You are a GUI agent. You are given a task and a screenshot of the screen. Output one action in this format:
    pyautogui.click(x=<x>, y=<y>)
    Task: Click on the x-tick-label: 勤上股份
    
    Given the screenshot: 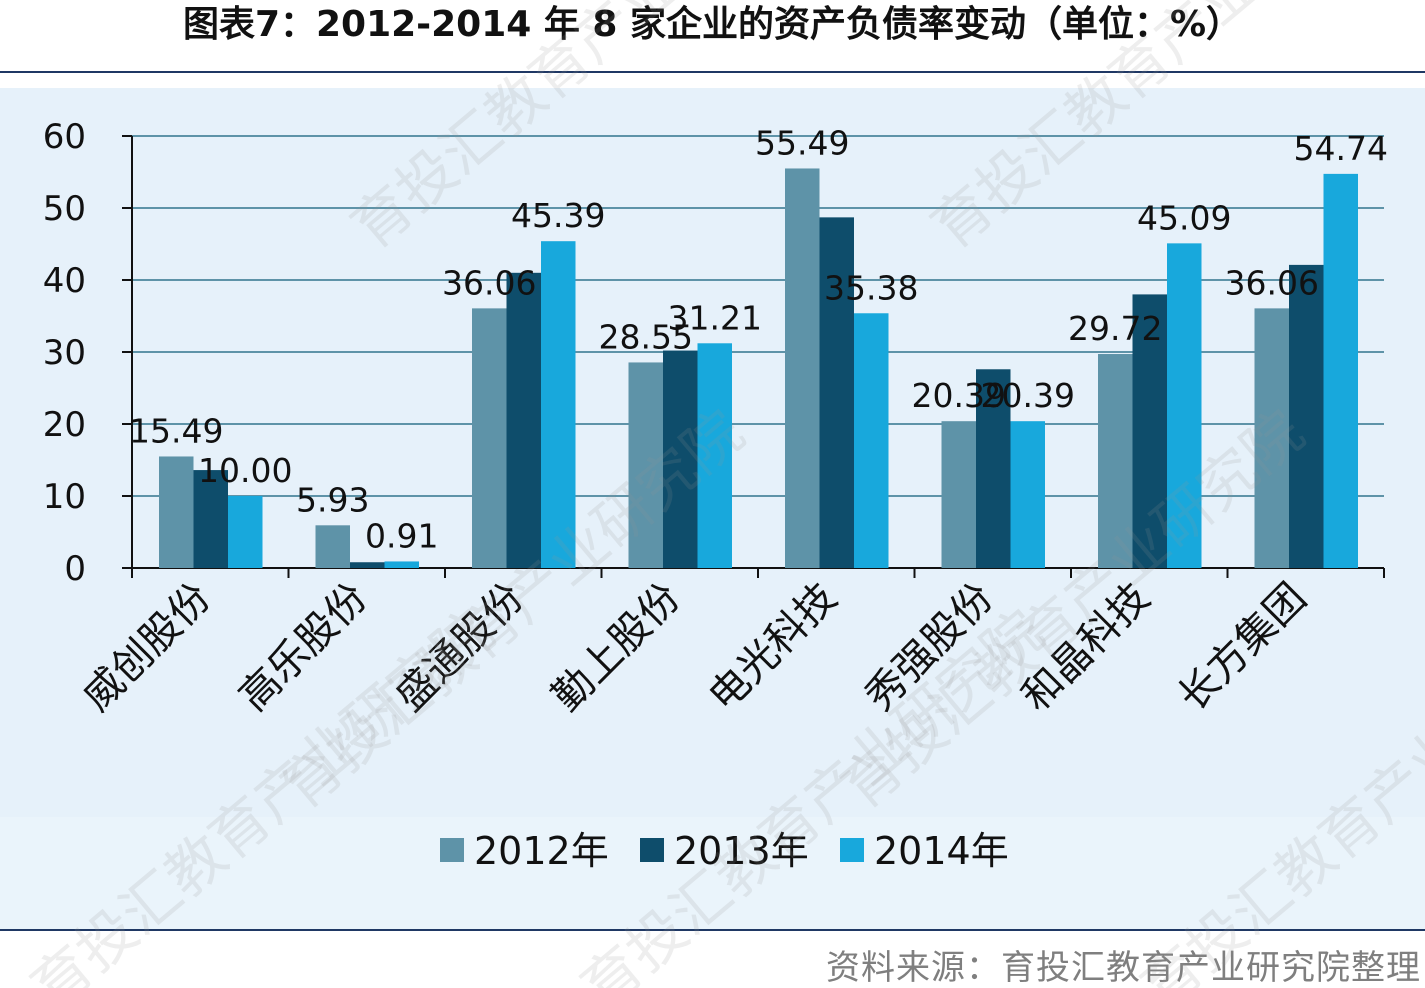 What is the action you would take?
    pyautogui.click(x=617, y=648)
    